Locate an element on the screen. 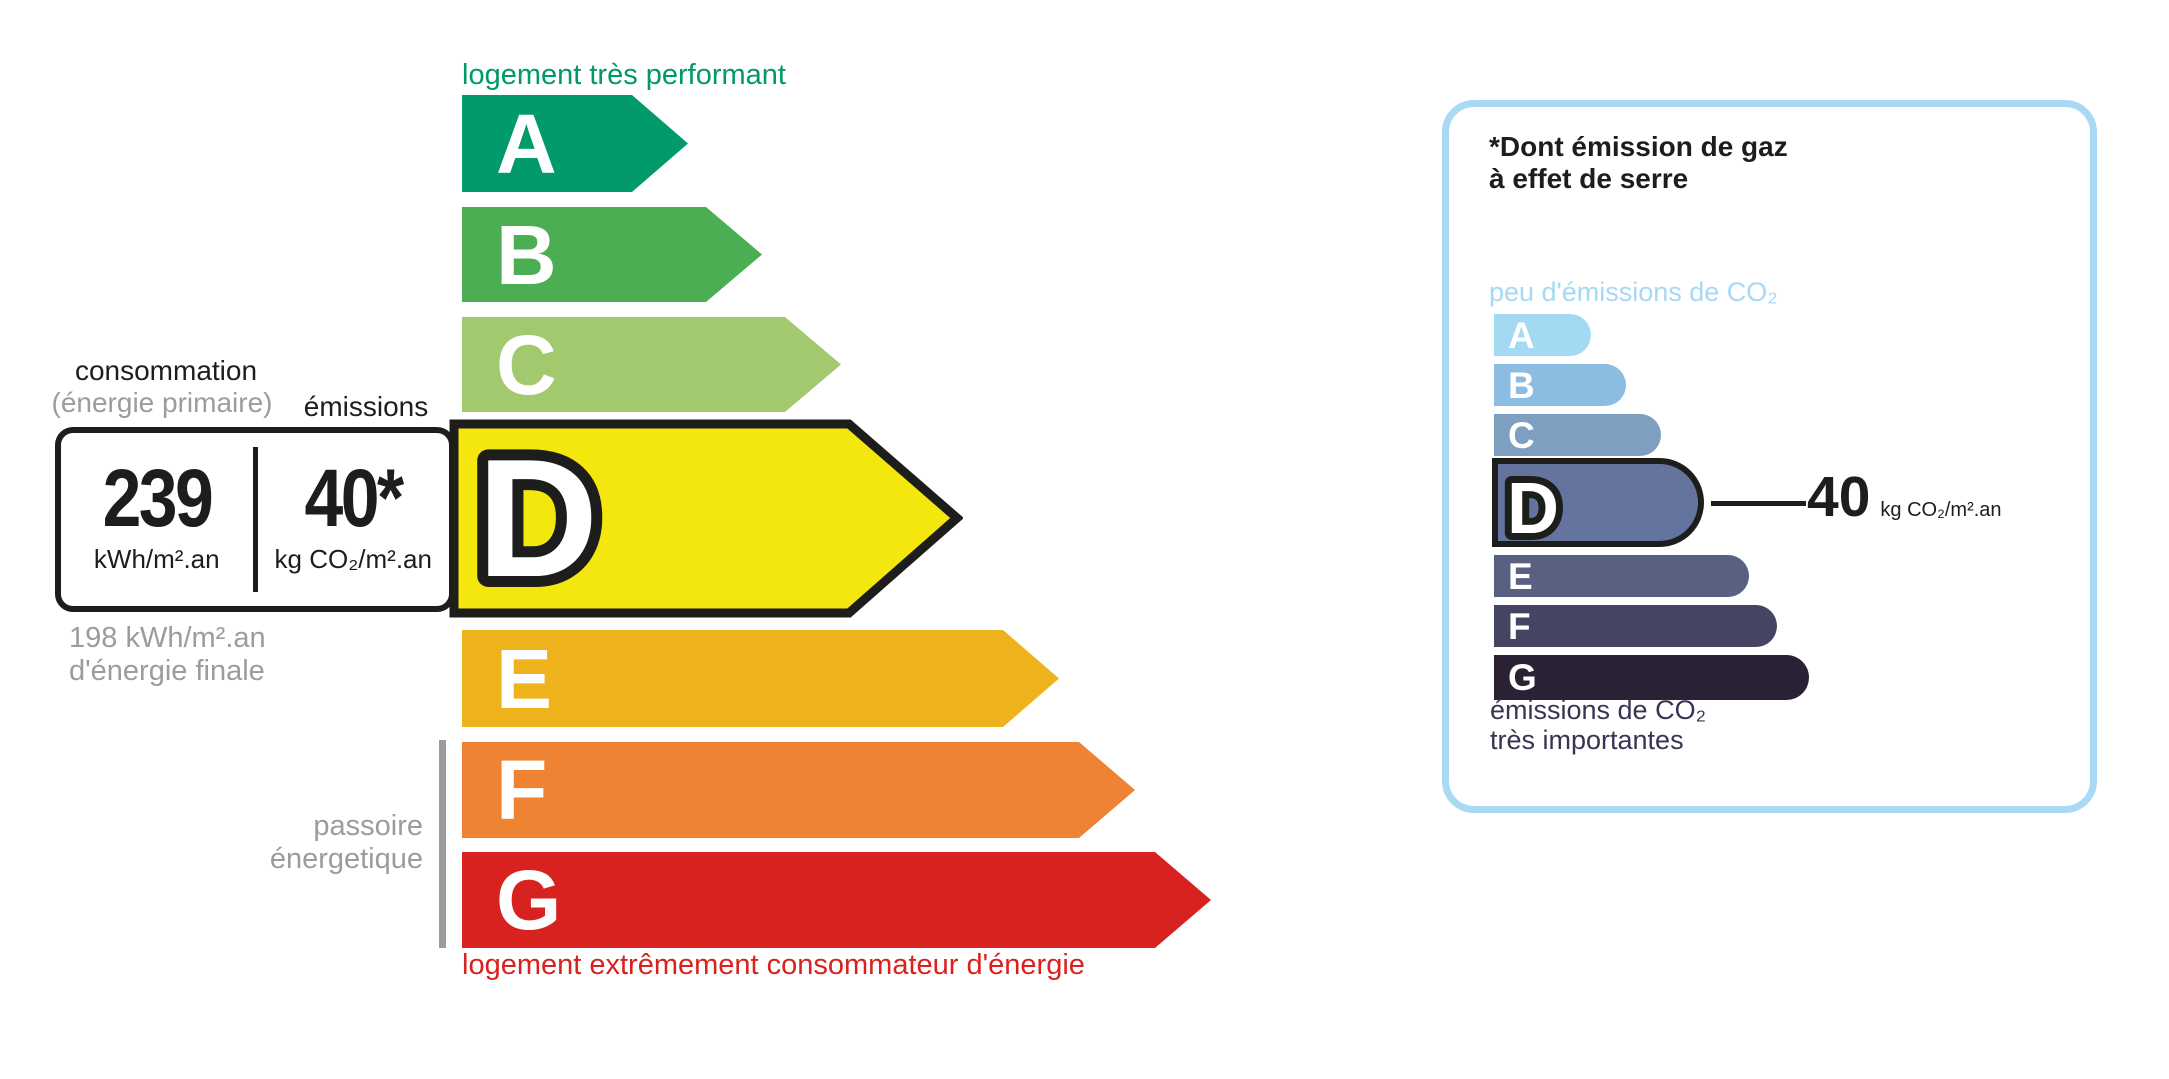 The height and width of the screenshot is (1079, 2169). energy-class-bar-letter: B is located at coordinates (526, 254).